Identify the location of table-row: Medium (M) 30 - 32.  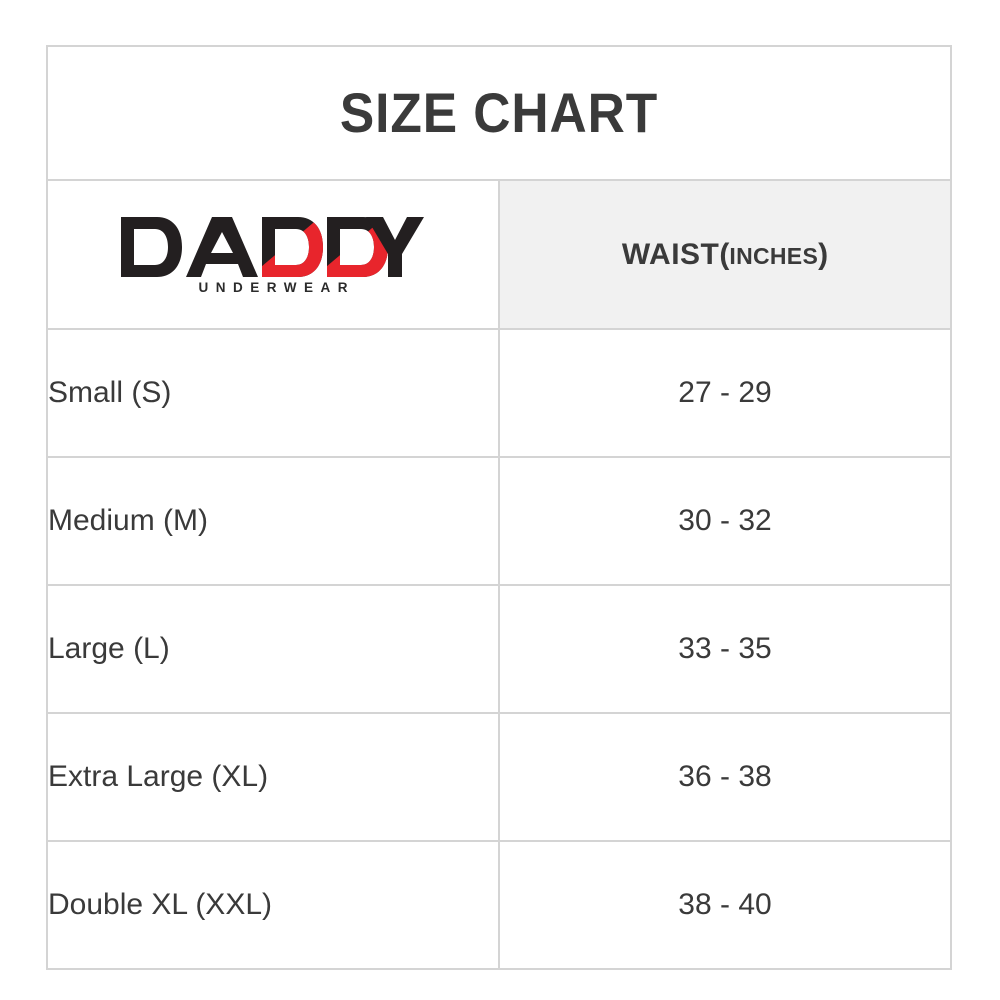
(499, 521).